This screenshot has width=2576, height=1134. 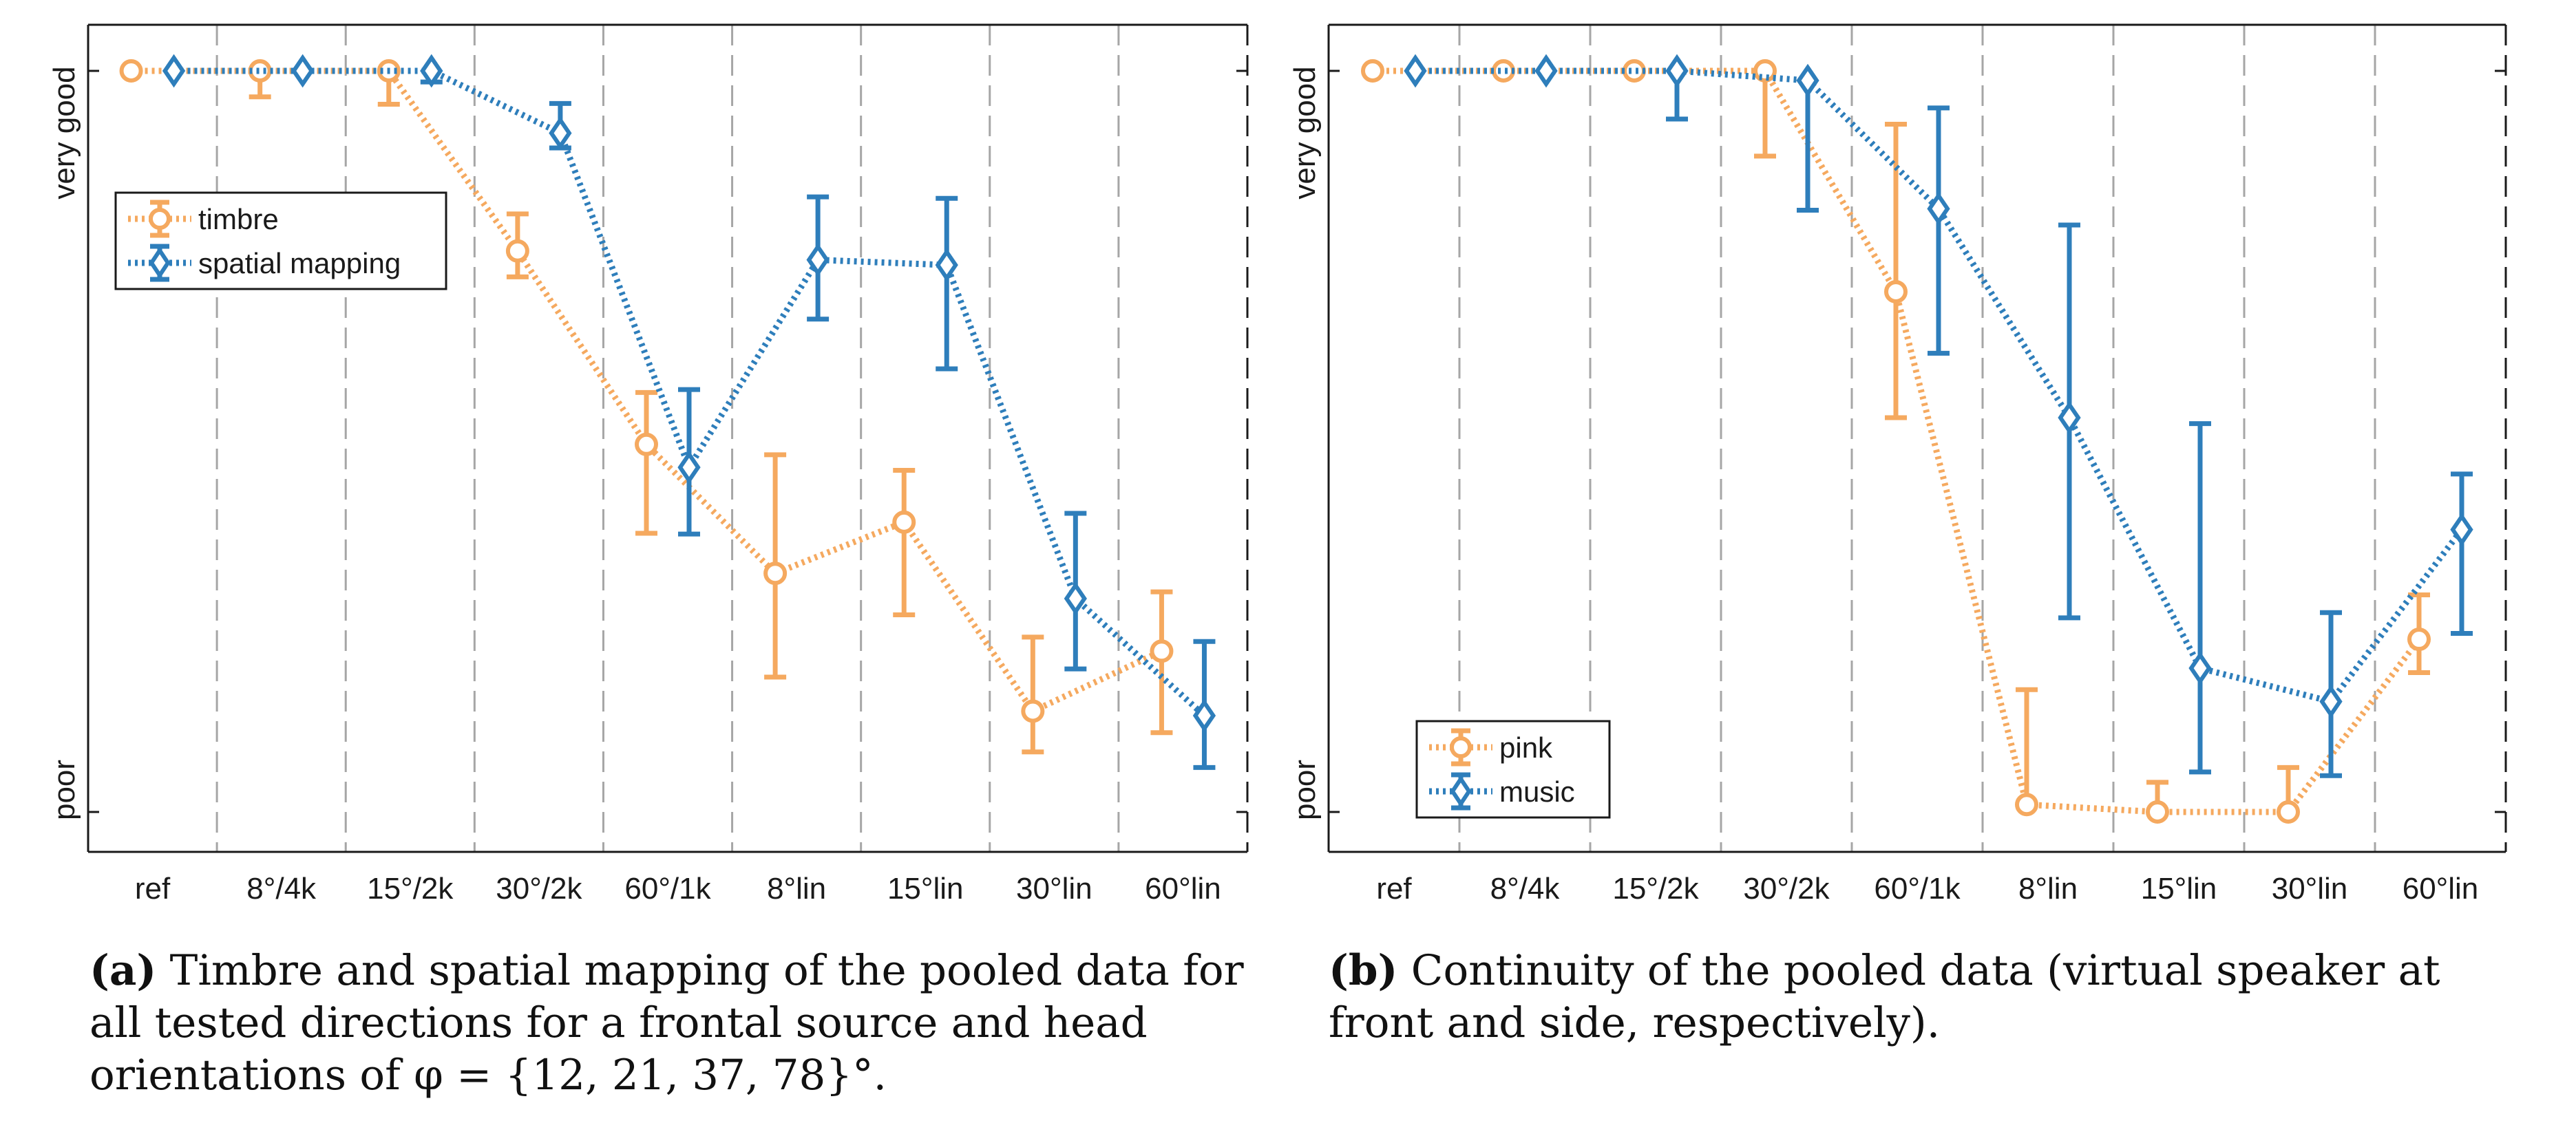 I want to click on panel-b-xtick-label: ref, so click(x=1394, y=889).